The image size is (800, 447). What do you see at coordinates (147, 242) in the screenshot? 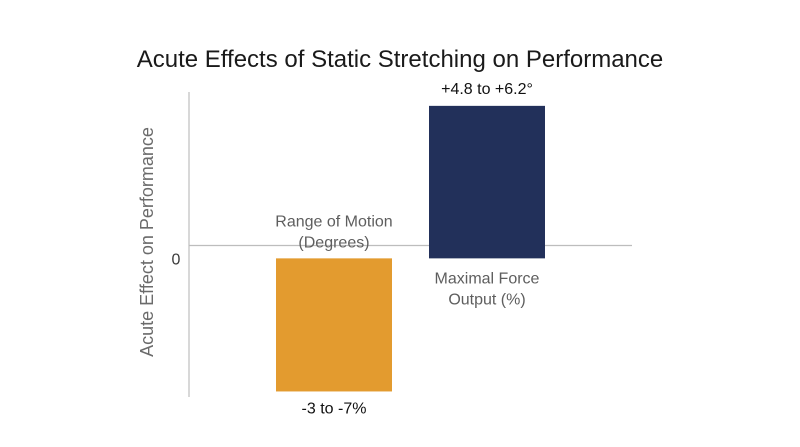
I see `y-axis-label: Acute Effect on Performance` at bounding box center [147, 242].